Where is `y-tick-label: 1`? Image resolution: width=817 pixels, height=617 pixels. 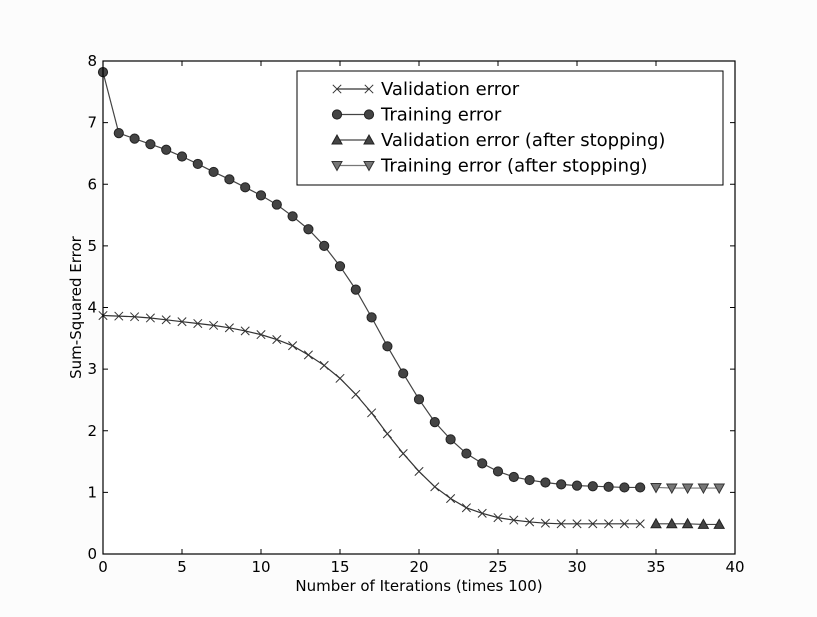 y-tick-label: 1 is located at coordinates (92, 492).